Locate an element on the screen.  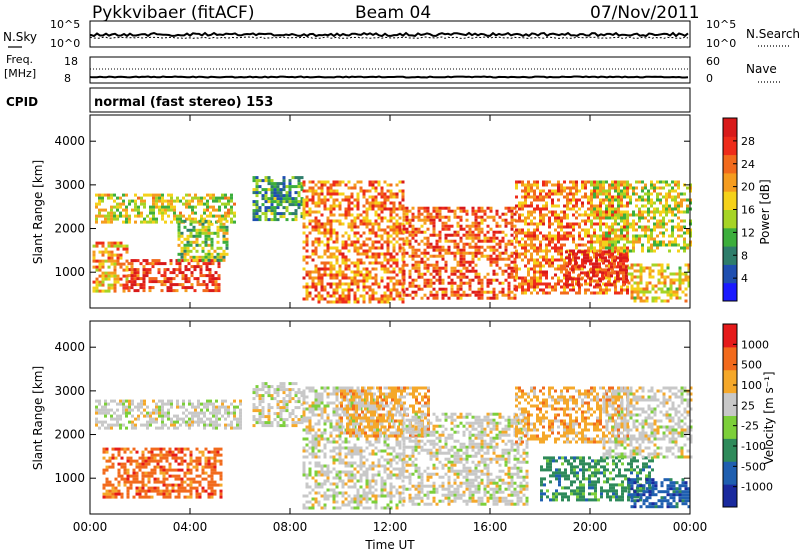
nsky-panel: N.Sky 10^5 10^0 10^5 10^0 N.Search is located at coordinates (401, 34).